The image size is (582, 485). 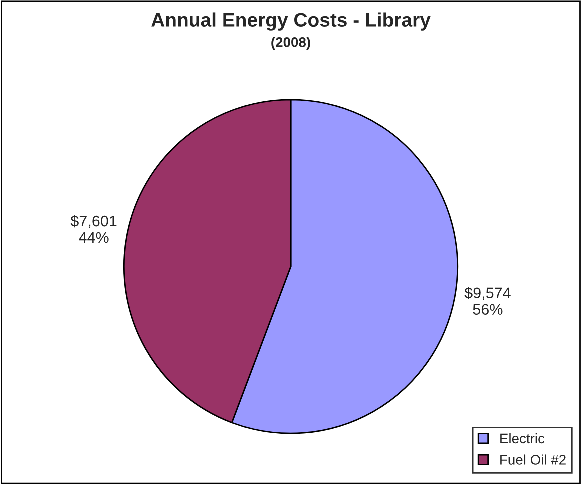 I want to click on legend-label: Electric, so click(x=522, y=438).